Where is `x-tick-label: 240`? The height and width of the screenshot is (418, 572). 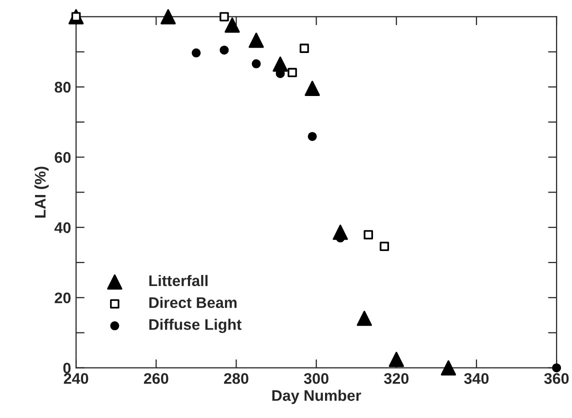 x-tick-label: 240 is located at coordinates (76, 378).